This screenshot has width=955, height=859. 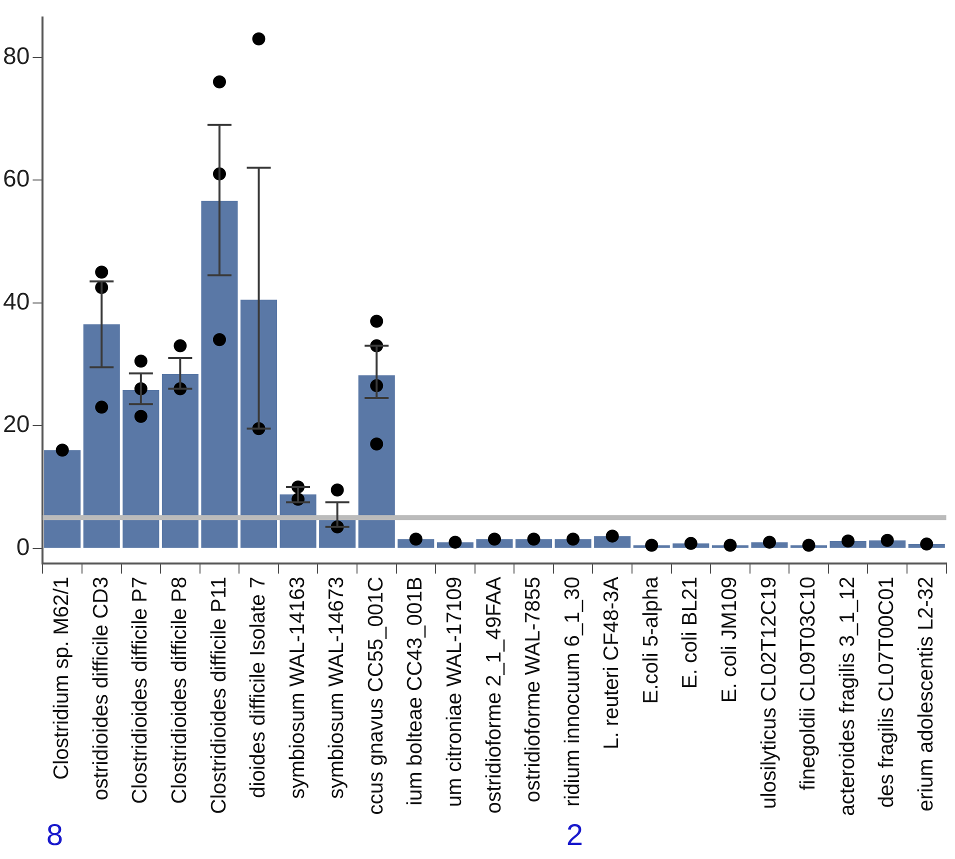 What do you see at coordinates (55, 835) in the screenshot?
I see `text: 8` at bounding box center [55, 835].